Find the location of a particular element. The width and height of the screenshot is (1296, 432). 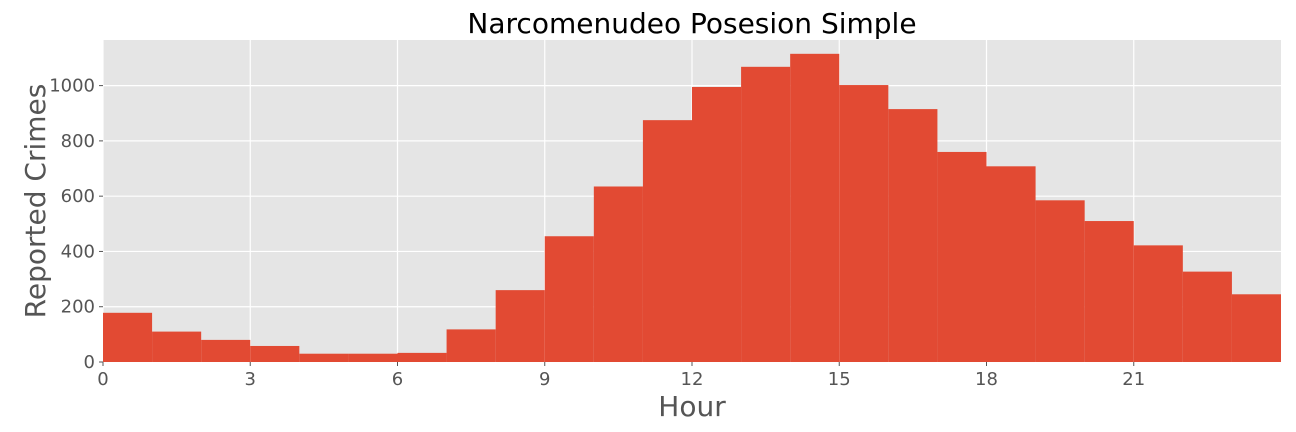

x-tick-label: 6 is located at coordinates (397, 379).